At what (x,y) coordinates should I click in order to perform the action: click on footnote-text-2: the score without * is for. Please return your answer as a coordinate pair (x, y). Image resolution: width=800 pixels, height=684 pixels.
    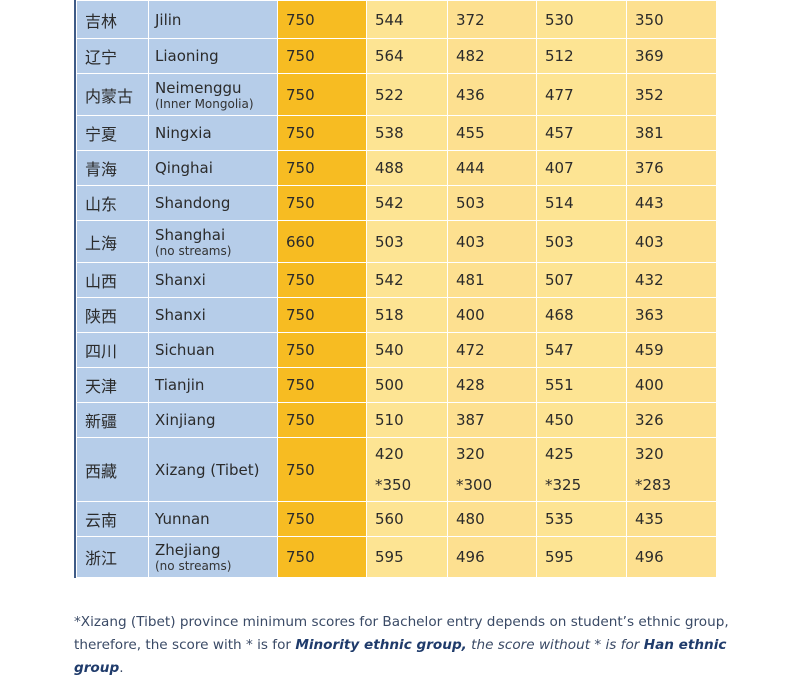
    Looking at the image, I should click on (555, 645).